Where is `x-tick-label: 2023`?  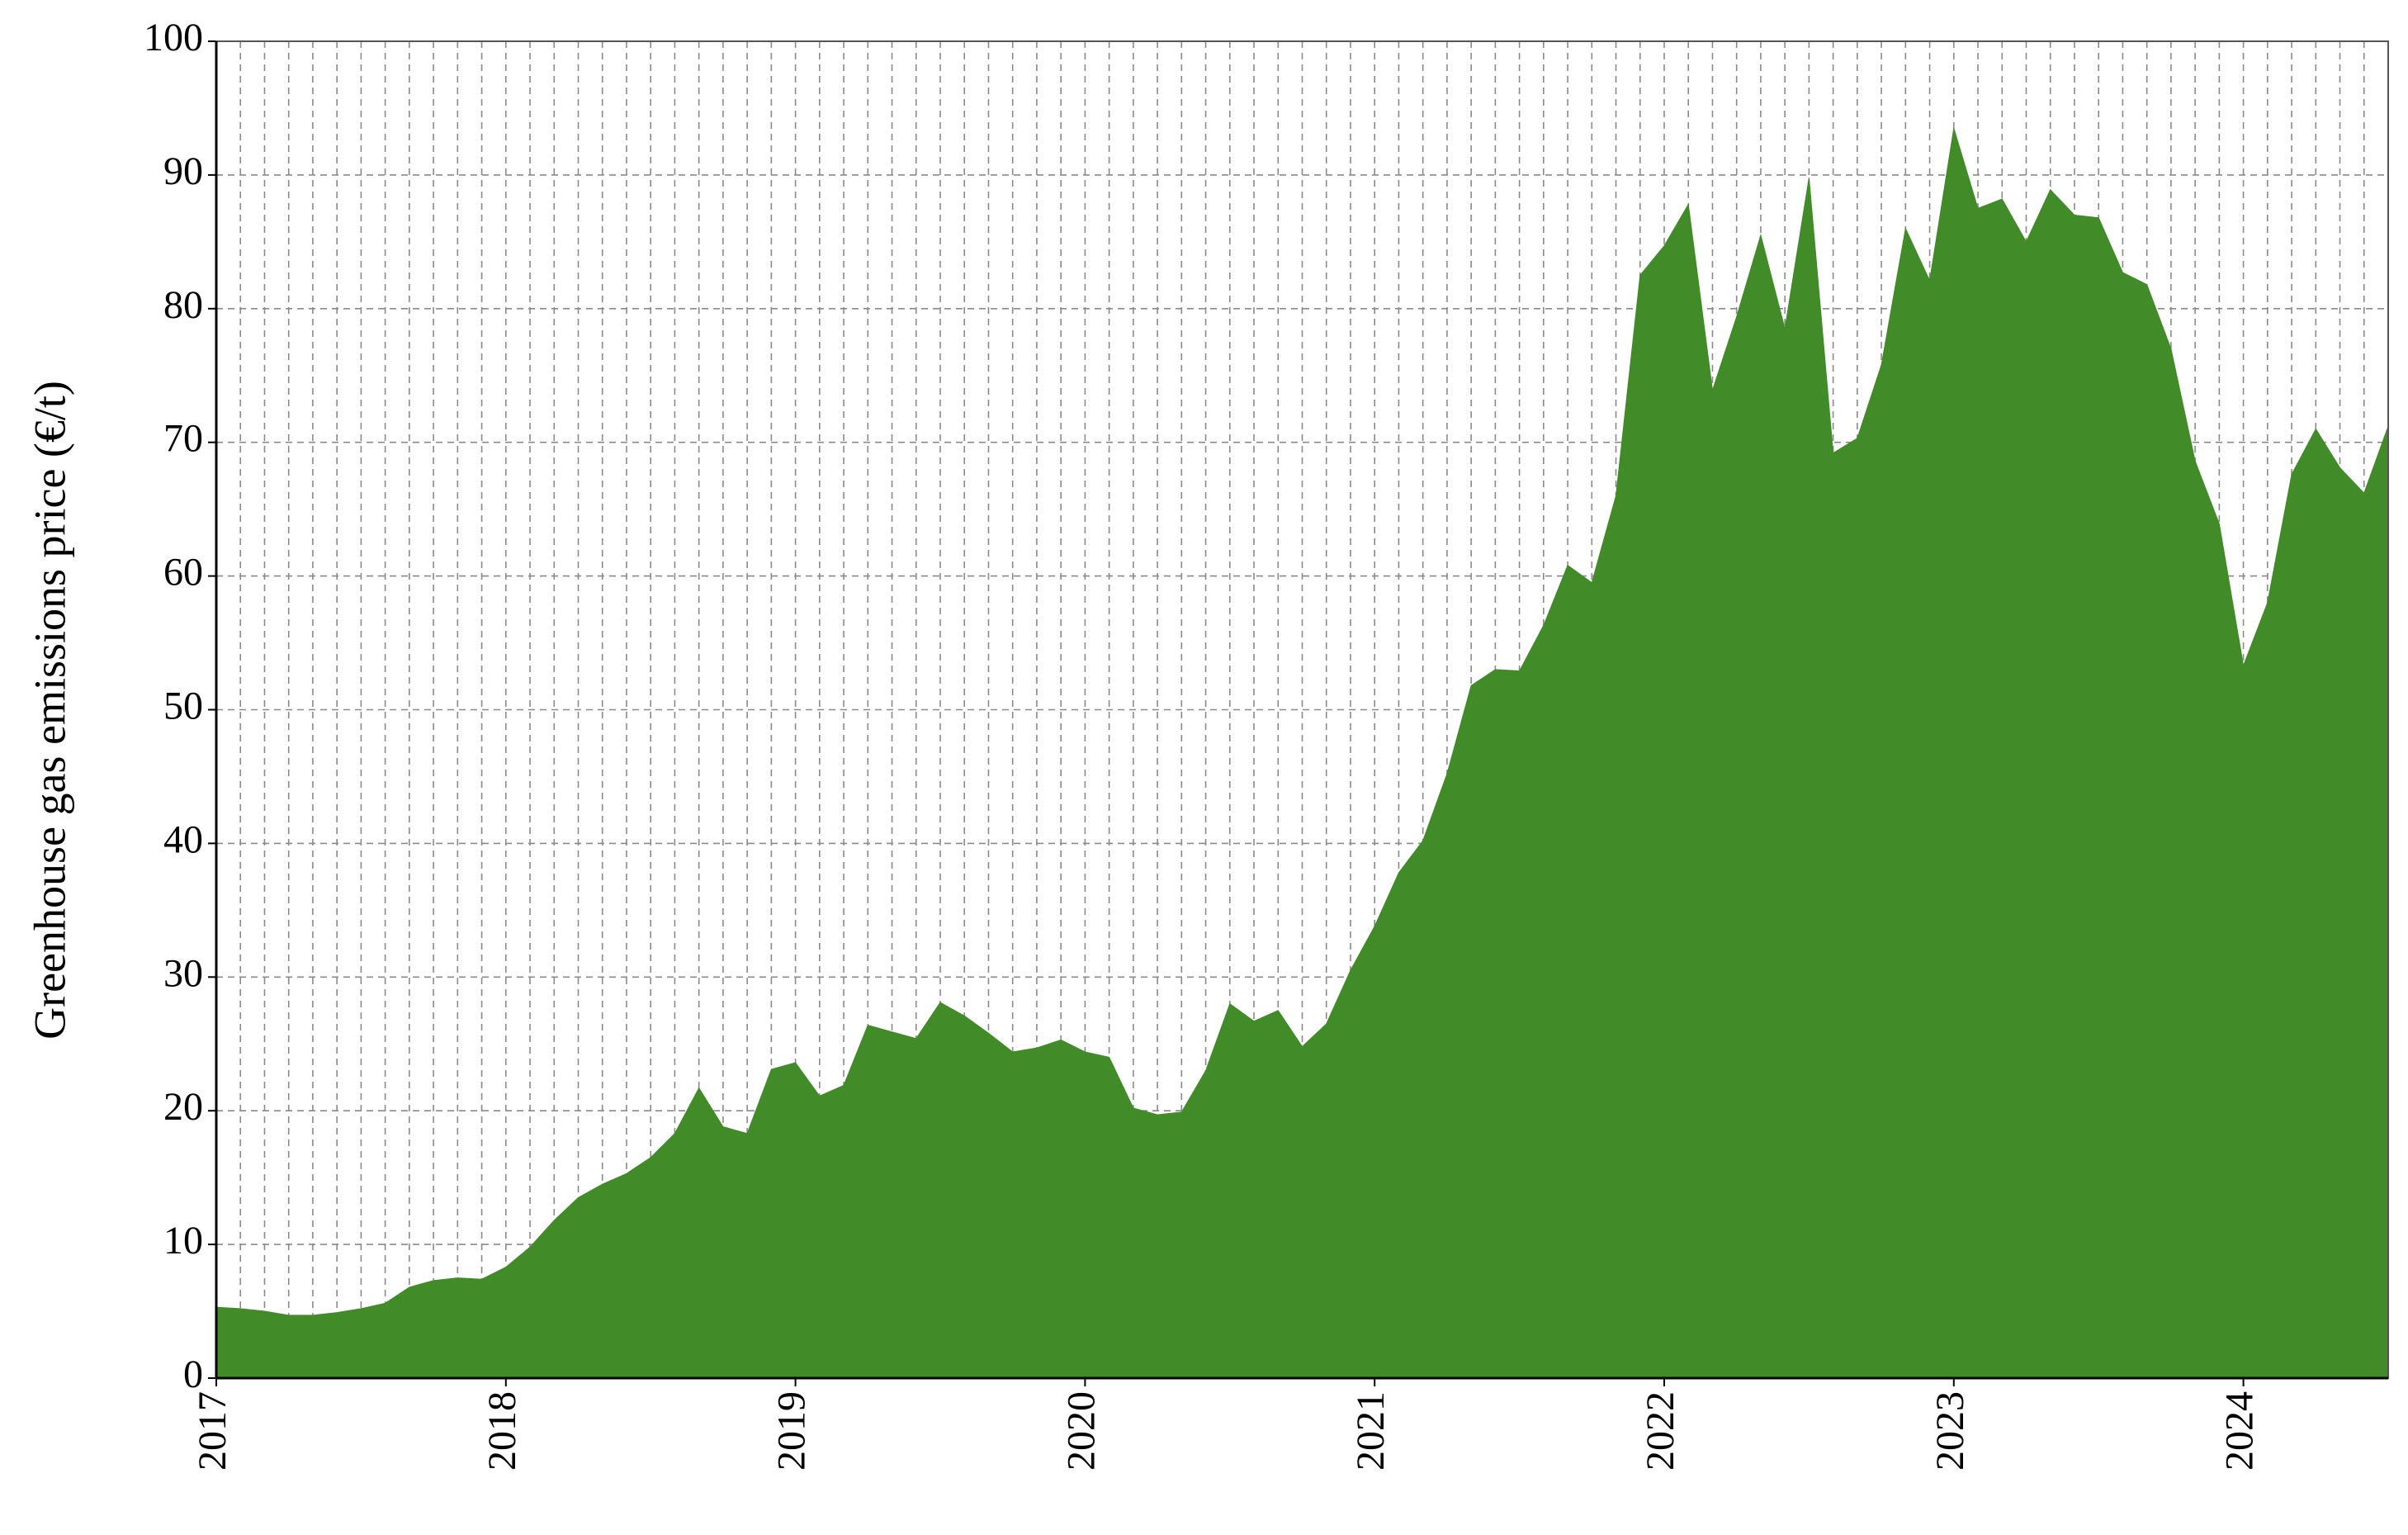 x-tick-label: 2023 is located at coordinates (1950, 1431).